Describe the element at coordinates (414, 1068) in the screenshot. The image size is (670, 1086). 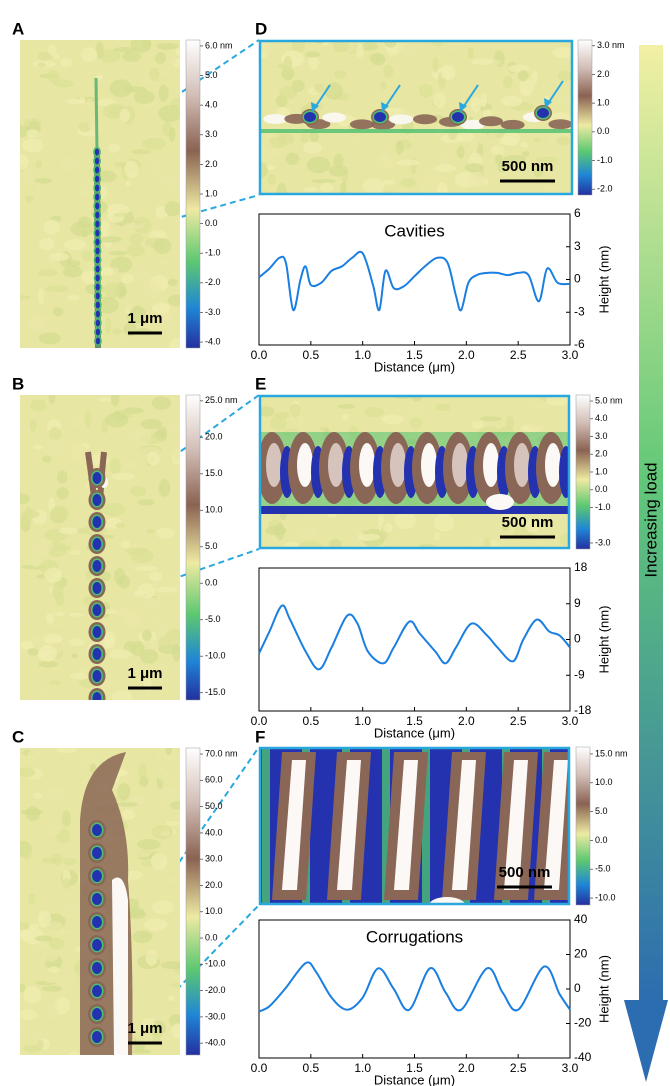
I see `x-tick-label: 1.5` at that location.